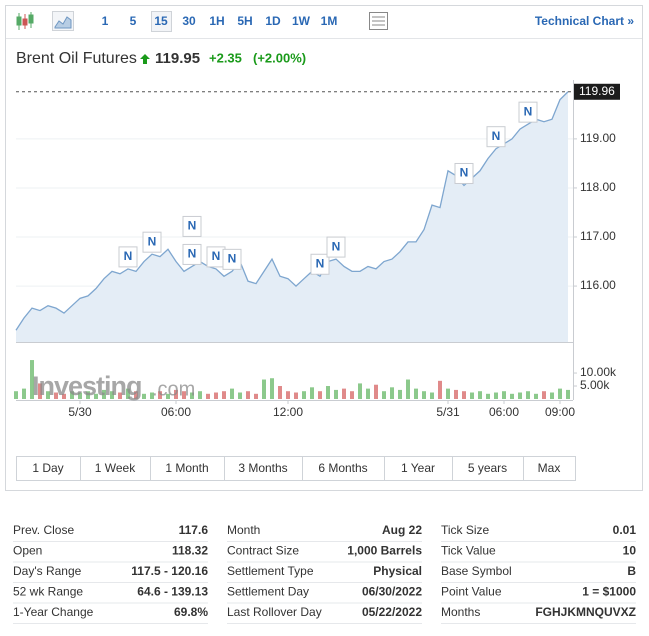  What do you see at coordinates (87, 386) in the screenshot?
I see `watermark-brand: Investing` at bounding box center [87, 386].